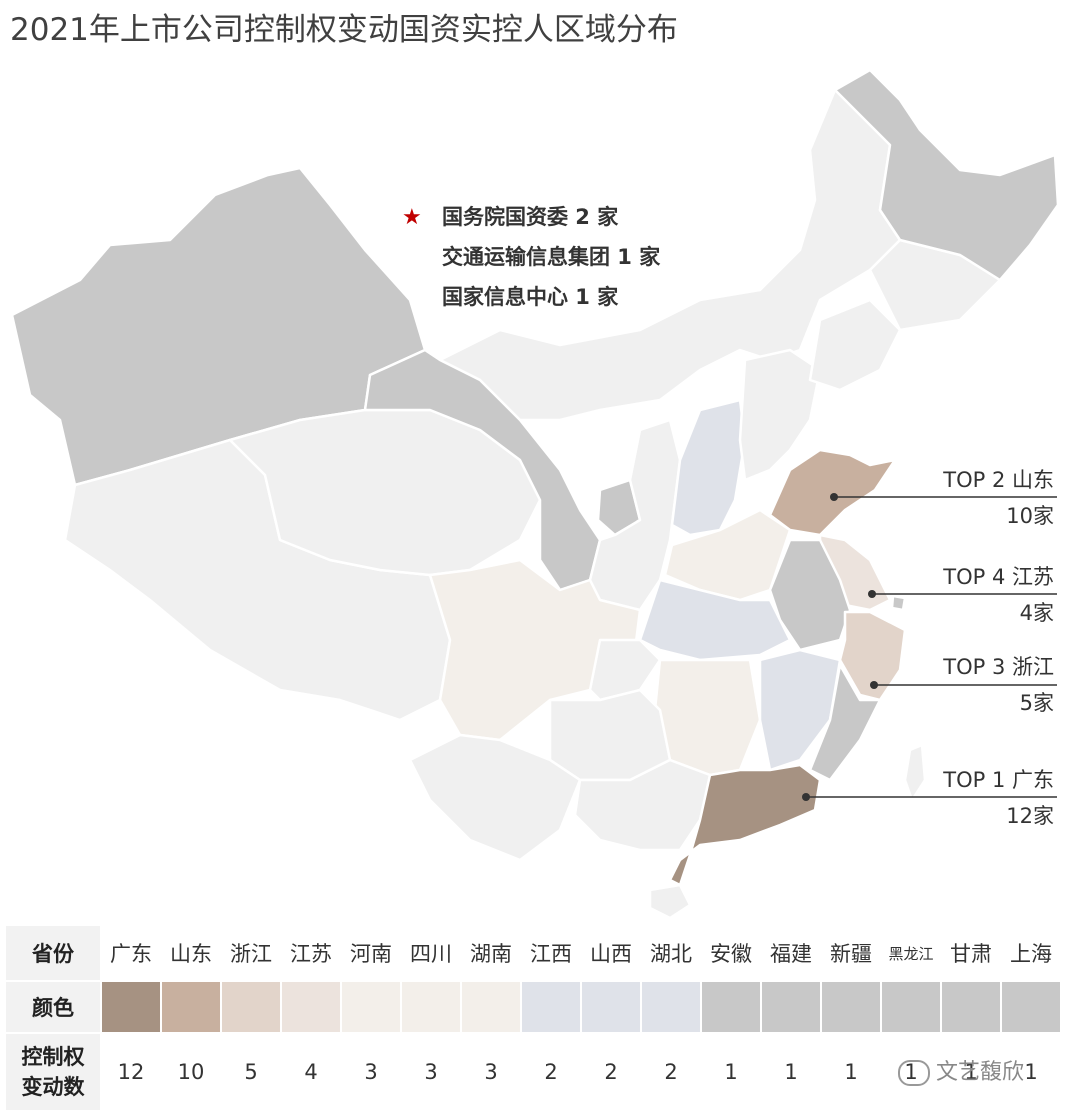  What do you see at coordinates (551, 257) in the screenshot?
I see `central-item-label: 交通运输信息集团 1 家` at bounding box center [551, 257].